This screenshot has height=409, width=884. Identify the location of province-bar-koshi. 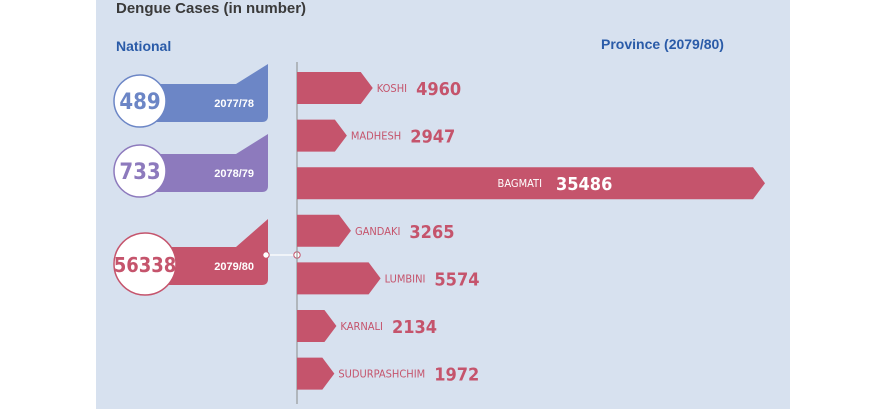
(335, 88).